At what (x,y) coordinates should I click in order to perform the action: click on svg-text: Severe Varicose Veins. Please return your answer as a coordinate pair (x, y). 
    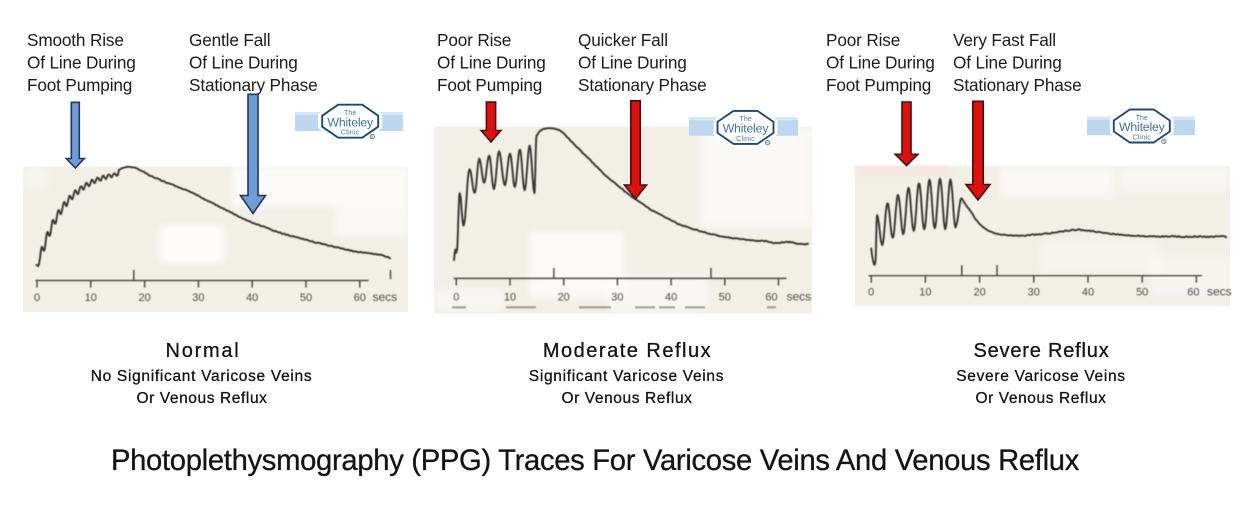
    Looking at the image, I should click on (1041, 376).